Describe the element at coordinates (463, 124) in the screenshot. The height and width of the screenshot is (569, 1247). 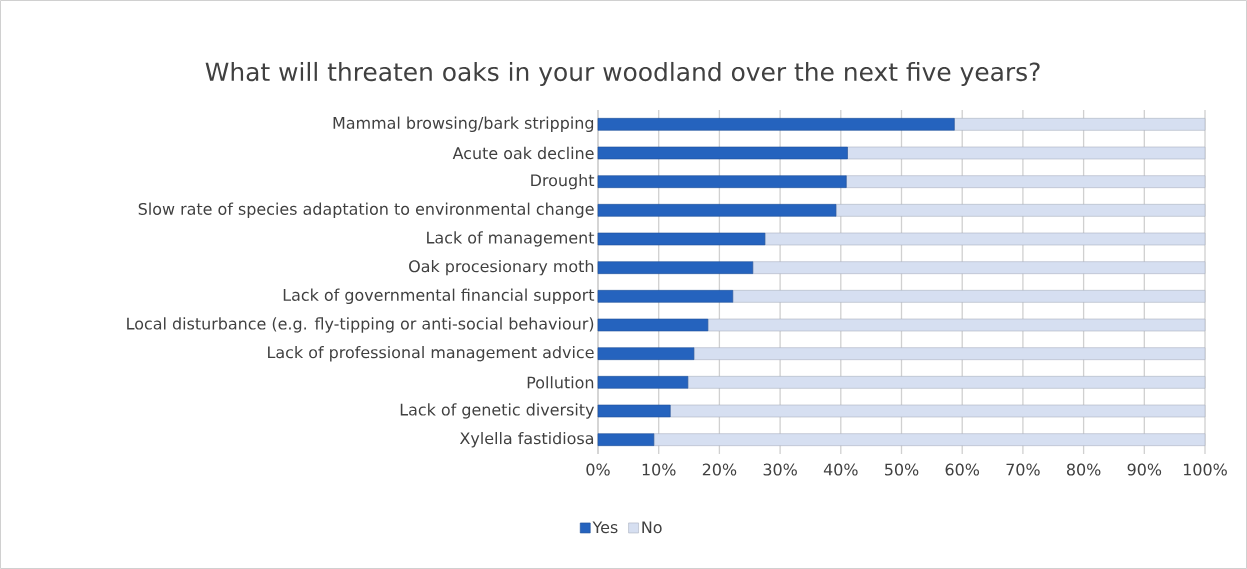
I see `y-tick-label: Mammal browsing/bark stripping` at that location.